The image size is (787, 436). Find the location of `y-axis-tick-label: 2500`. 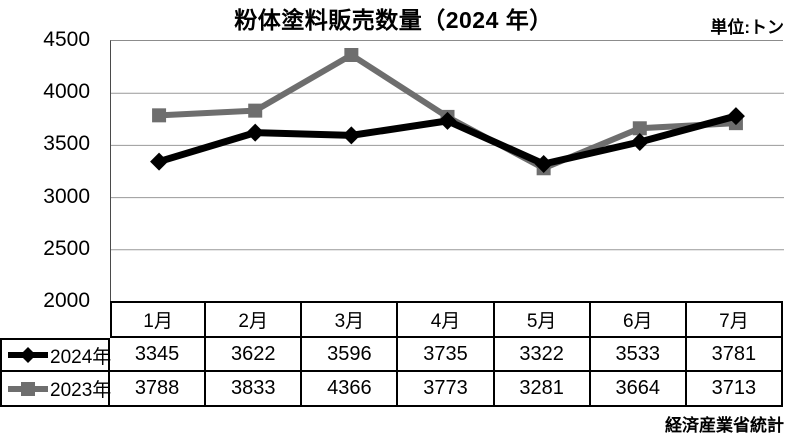

y-axis-tick-label: 2500 is located at coordinates (66, 248).